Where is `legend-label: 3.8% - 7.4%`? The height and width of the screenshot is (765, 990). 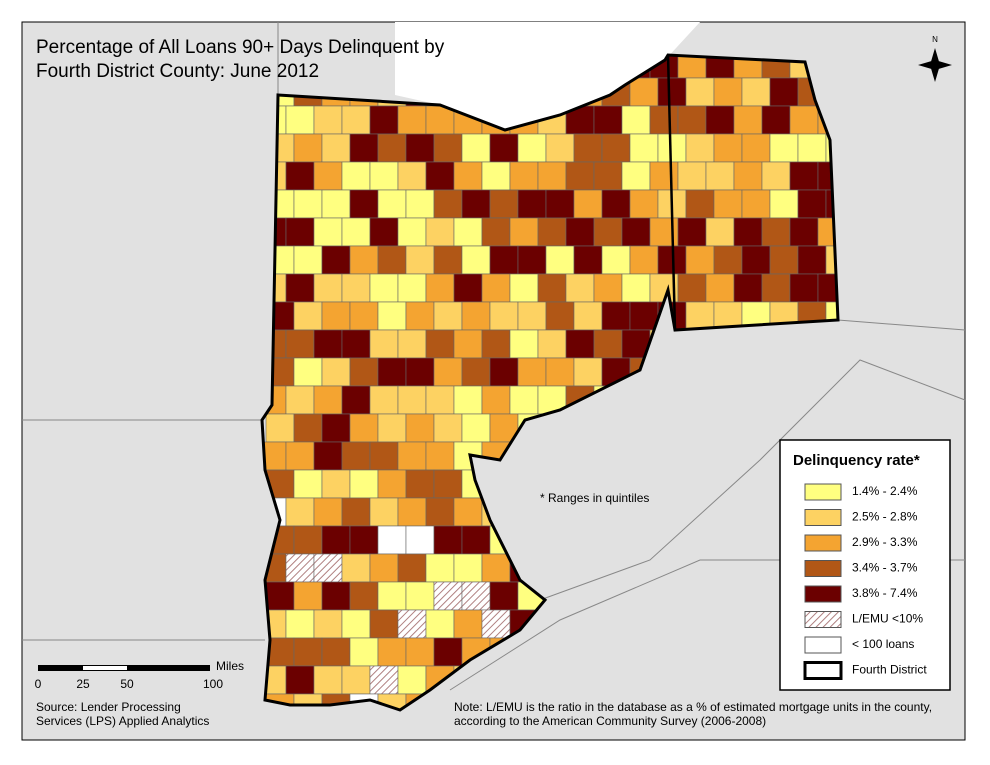
legend-label: 3.8% - 7.4% is located at coordinates (885, 593).